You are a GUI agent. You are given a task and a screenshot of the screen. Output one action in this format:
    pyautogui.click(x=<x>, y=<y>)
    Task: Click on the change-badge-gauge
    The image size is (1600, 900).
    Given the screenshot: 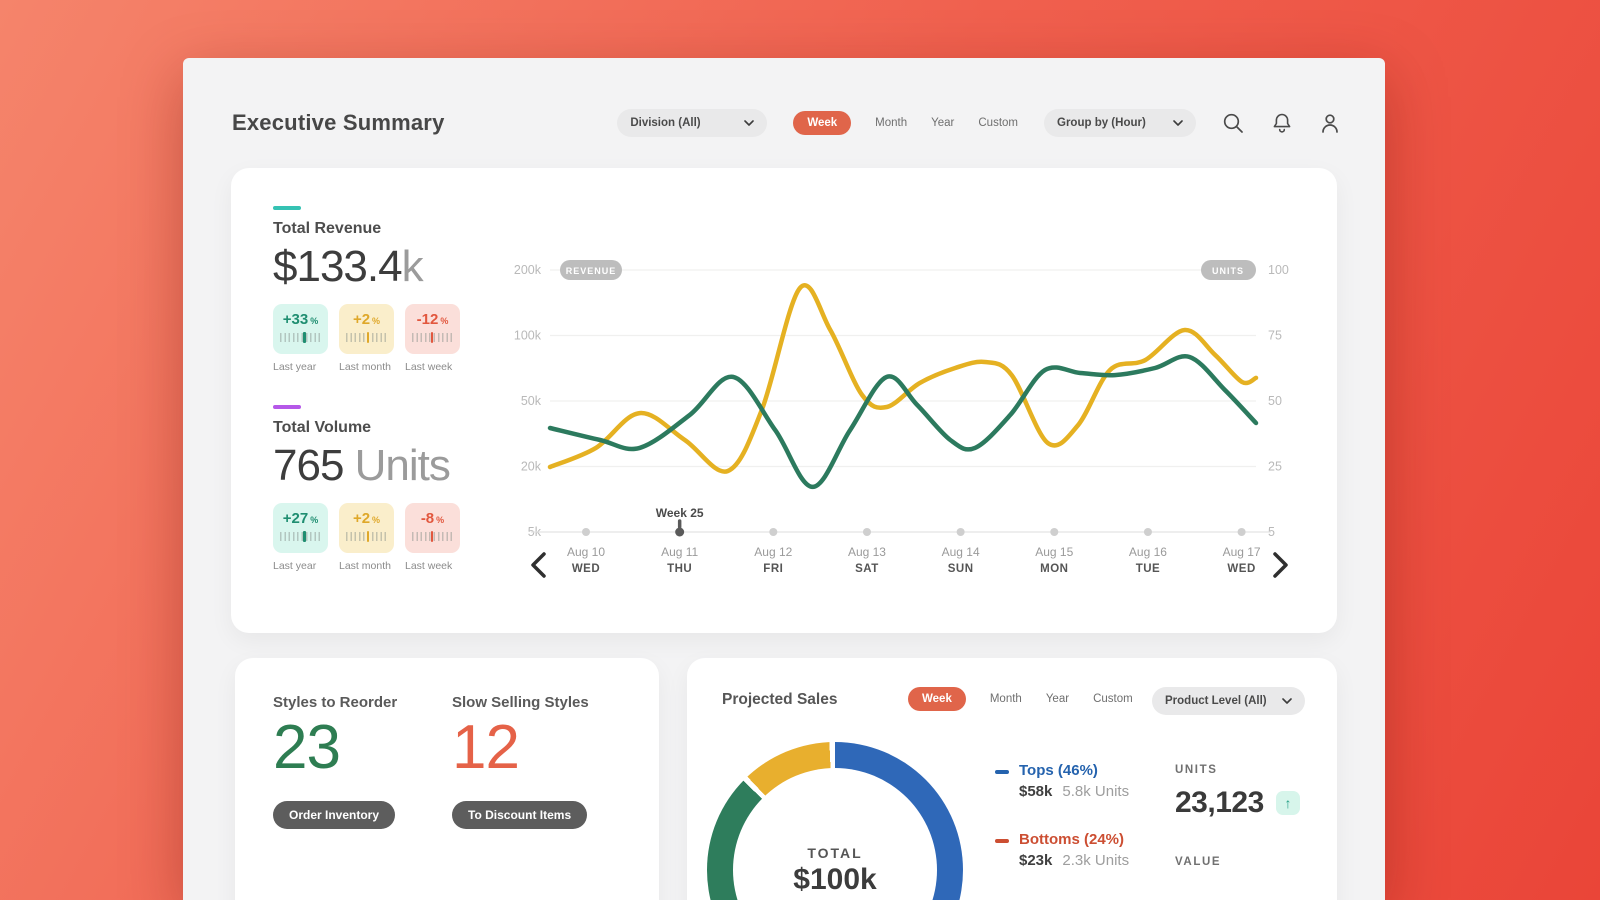 What is the action you would take?
    pyautogui.click(x=366, y=536)
    